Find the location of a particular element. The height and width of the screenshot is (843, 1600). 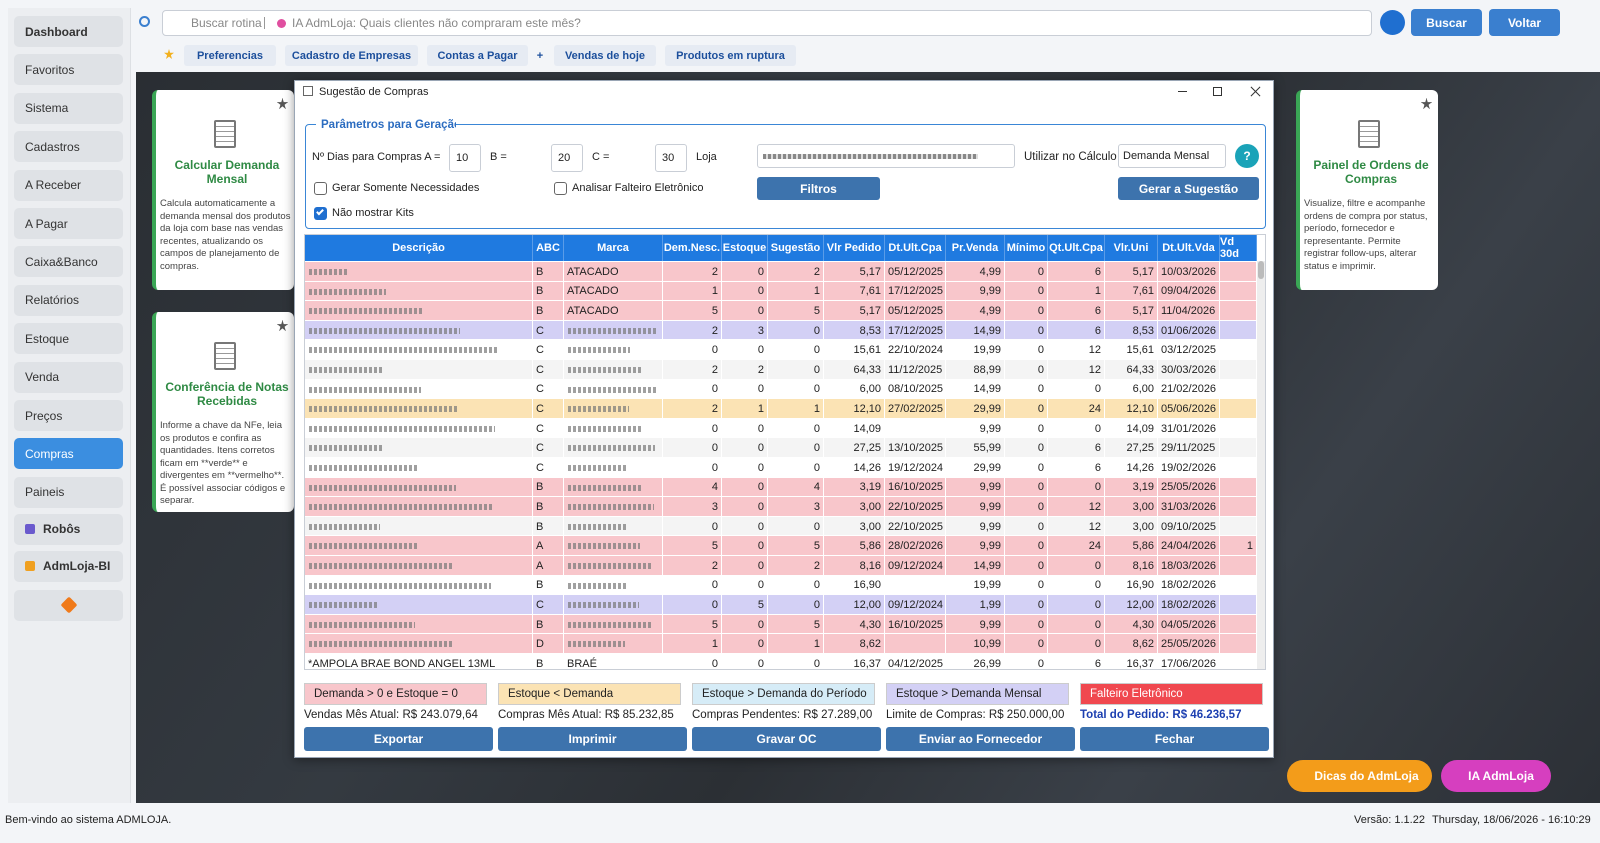

ai-button: IA AdmLoja is located at coordinates (1496, 776).